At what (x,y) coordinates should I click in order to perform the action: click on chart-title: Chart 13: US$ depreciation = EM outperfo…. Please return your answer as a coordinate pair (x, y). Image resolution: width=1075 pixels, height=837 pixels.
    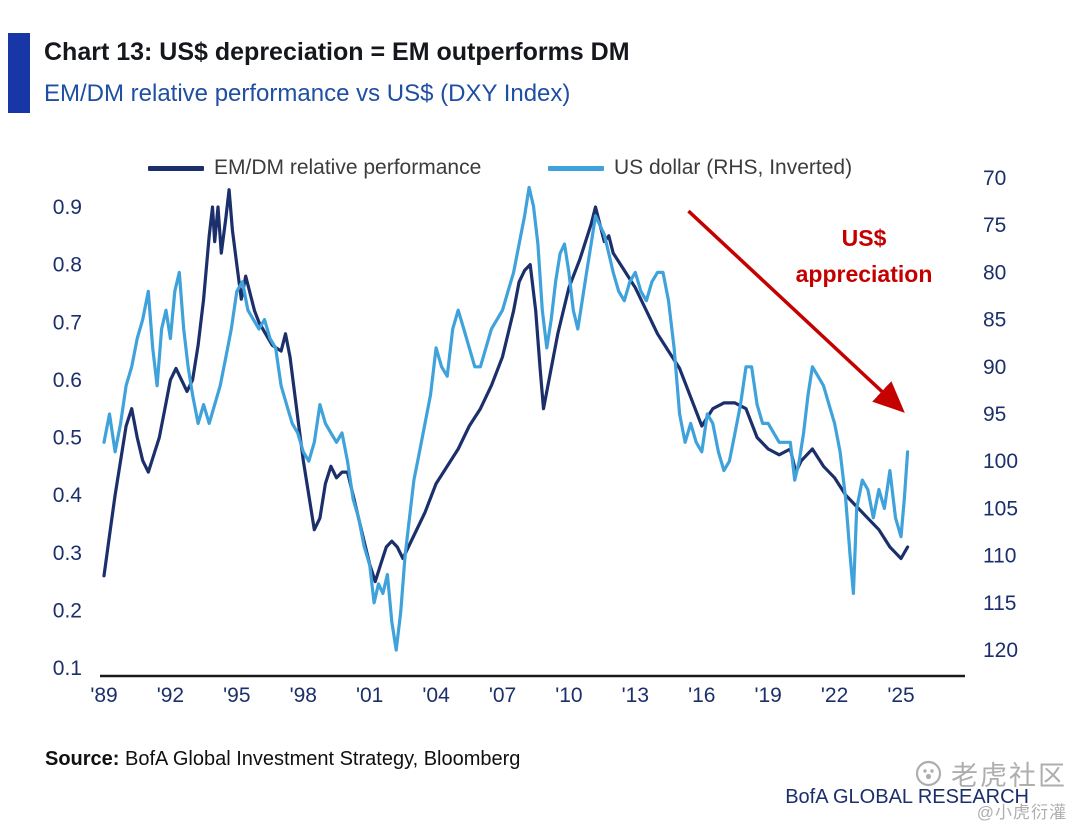
    Looking at the image, I should click on (337, 52).